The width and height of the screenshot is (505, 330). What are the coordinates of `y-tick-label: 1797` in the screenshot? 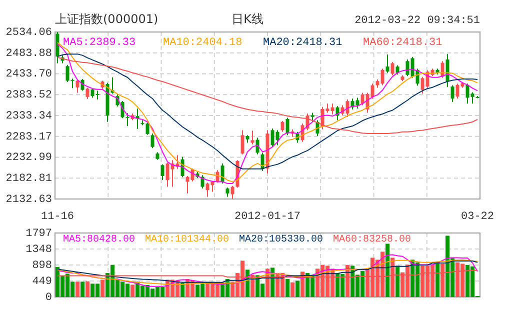 It's located at (39, 234).